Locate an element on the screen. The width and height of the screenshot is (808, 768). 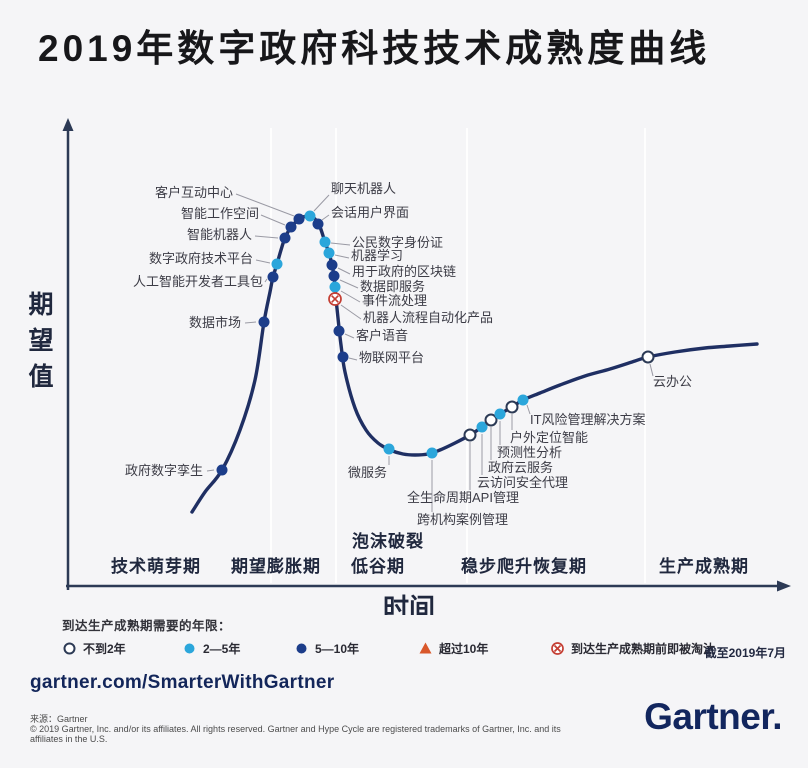
tech-label: IT风险管理解决方案 is located at coordinates (588, 419).